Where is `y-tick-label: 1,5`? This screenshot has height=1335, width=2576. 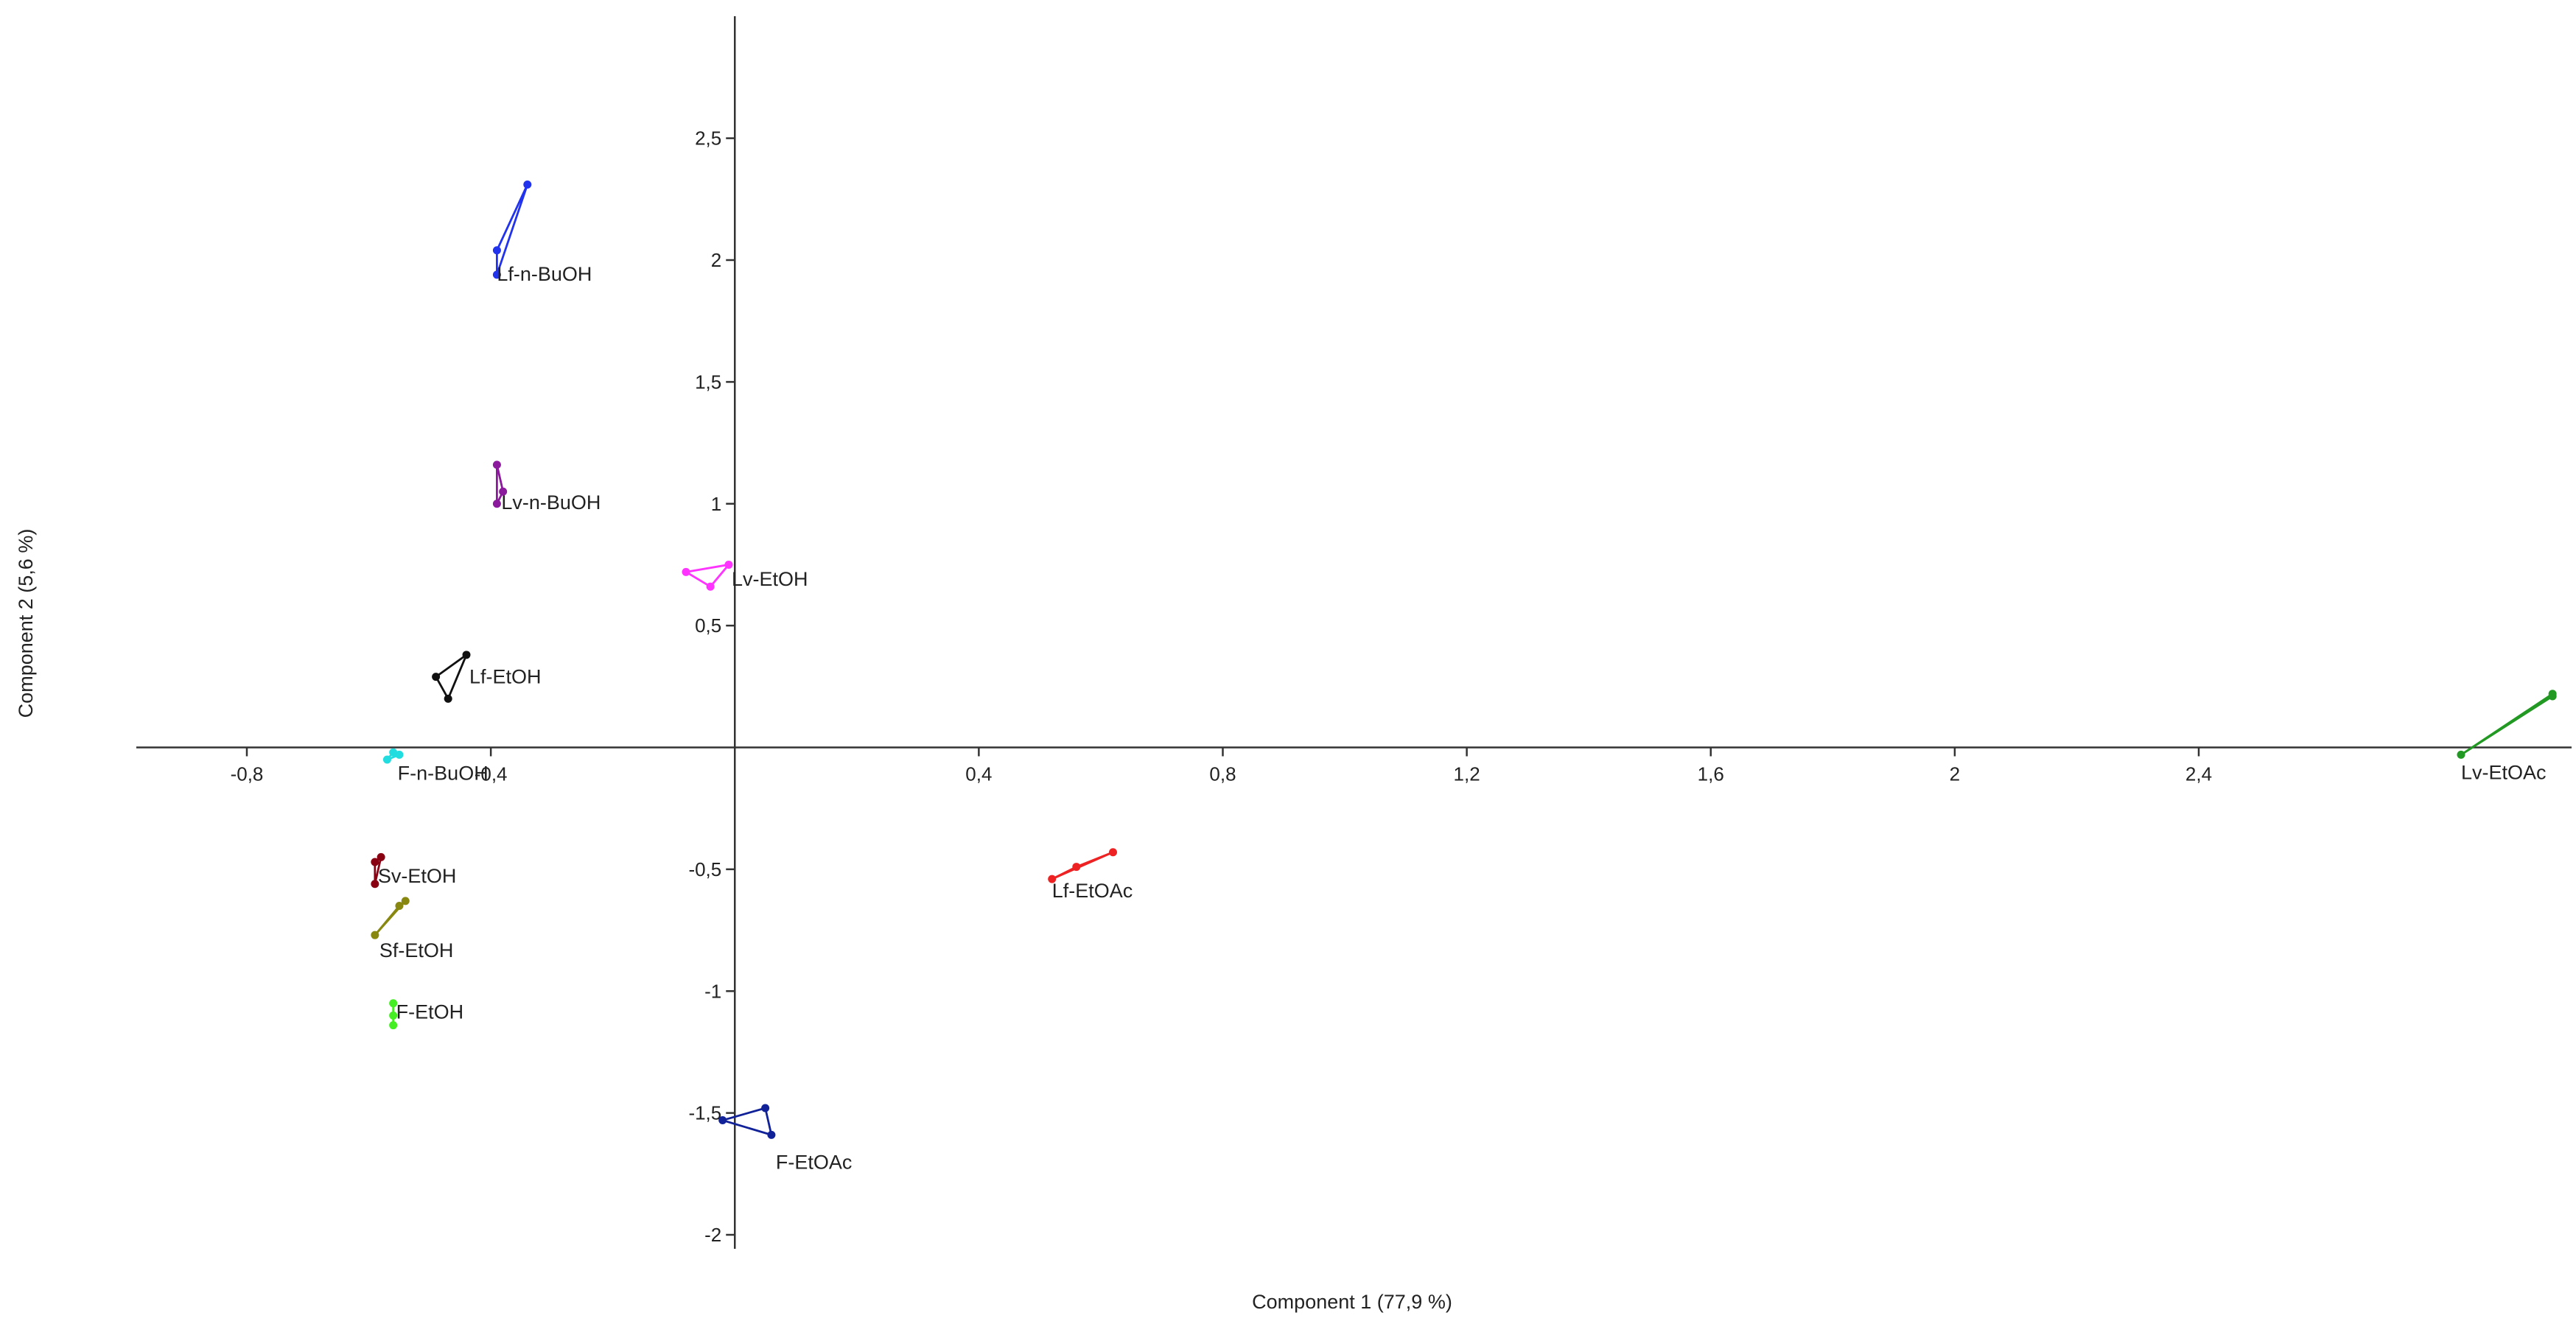
y-tick-label: 1,5 is located at coordinates (708, 382).